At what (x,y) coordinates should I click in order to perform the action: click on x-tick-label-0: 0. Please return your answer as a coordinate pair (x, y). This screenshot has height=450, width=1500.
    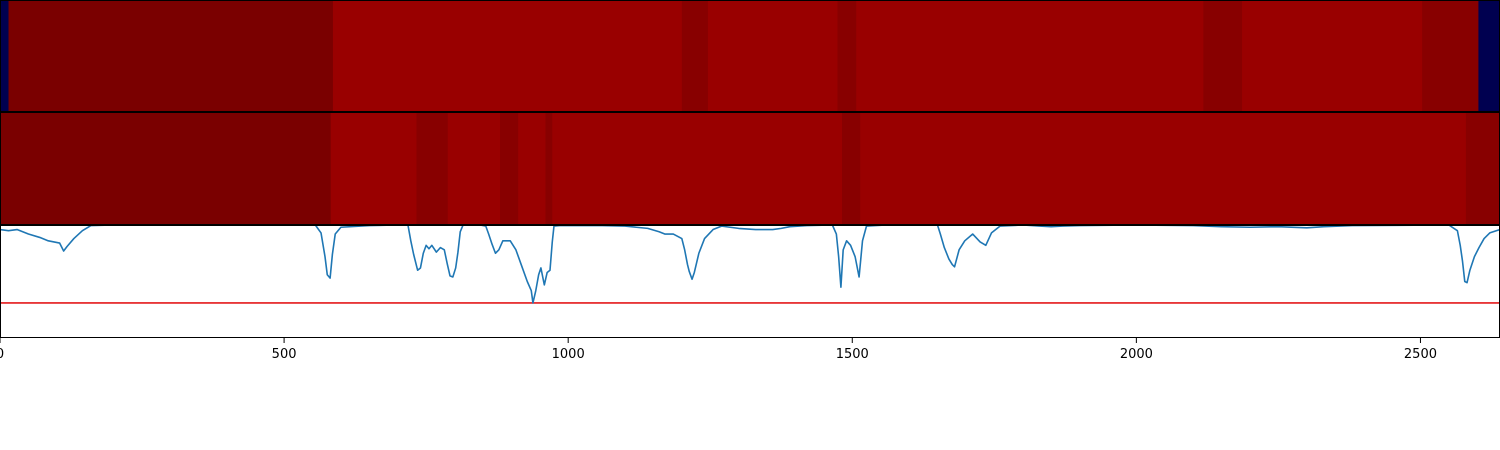
    Looking at the image, I should click on (2, 354).